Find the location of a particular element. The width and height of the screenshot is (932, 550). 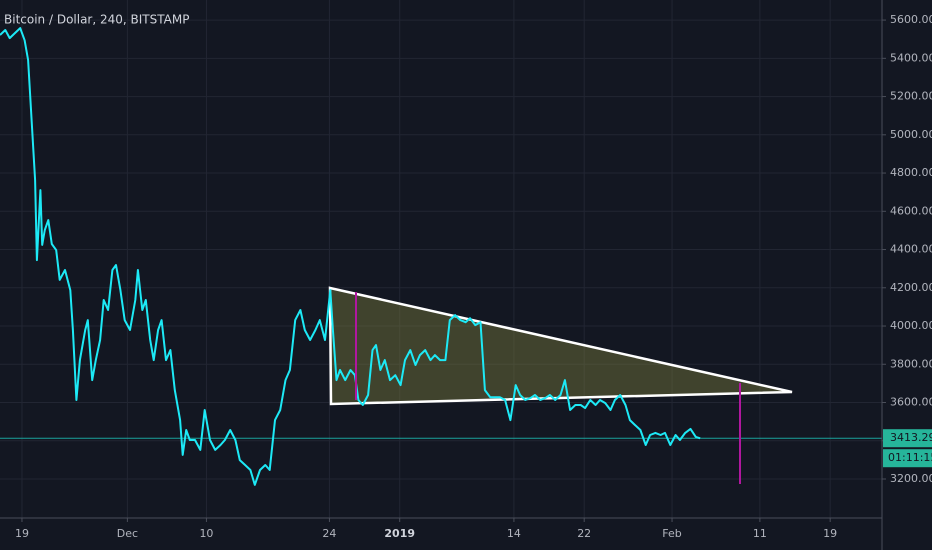

y-tick-label: 4000.00 is located at coordinates (911, 325).